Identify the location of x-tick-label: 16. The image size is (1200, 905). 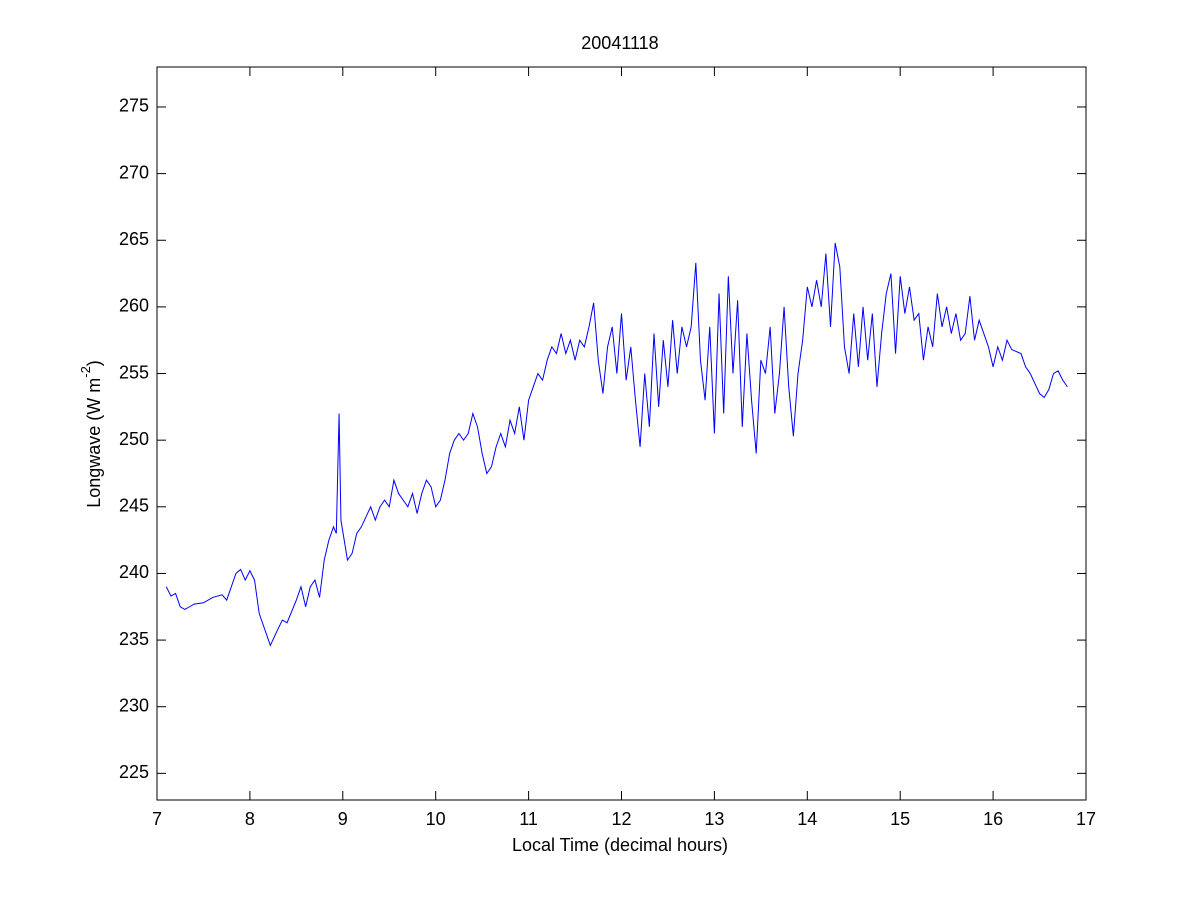
(993, 819).